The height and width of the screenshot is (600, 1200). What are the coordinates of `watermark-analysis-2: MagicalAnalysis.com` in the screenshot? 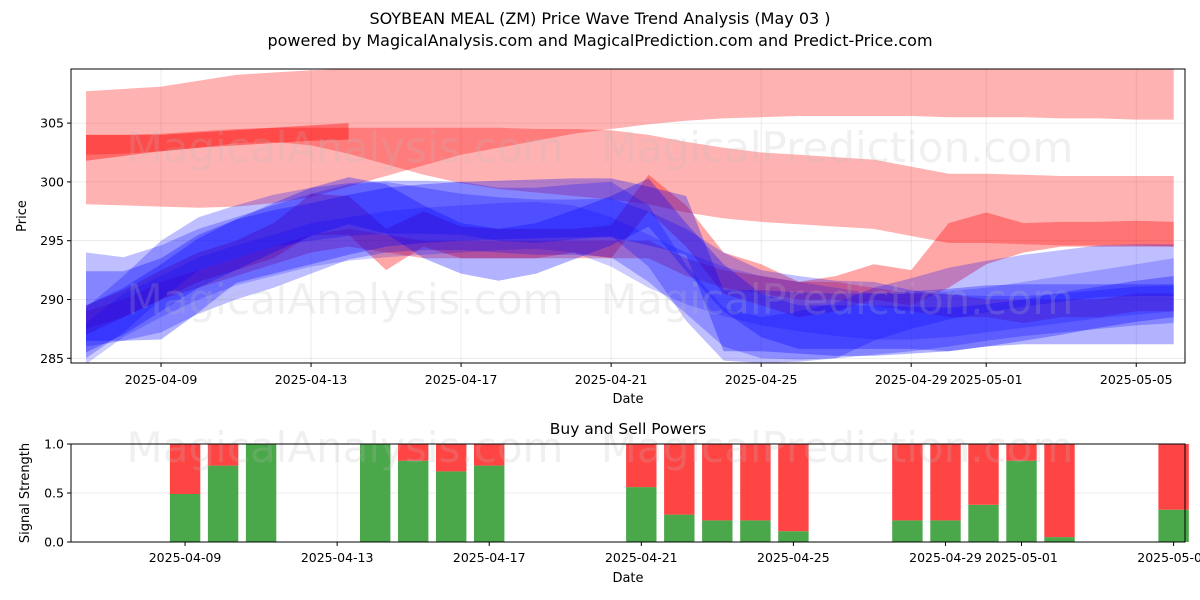 It's located at (345, 299).